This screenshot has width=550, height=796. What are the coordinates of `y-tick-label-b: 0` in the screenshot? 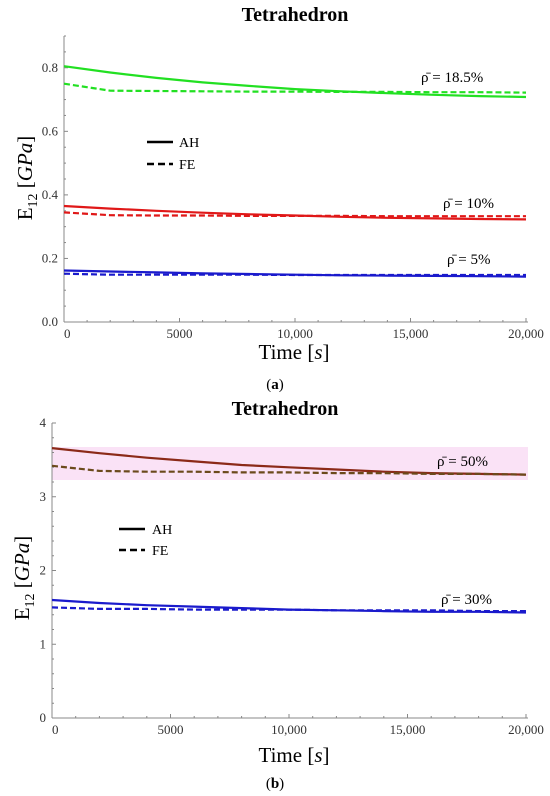 It's located at (43, 717).